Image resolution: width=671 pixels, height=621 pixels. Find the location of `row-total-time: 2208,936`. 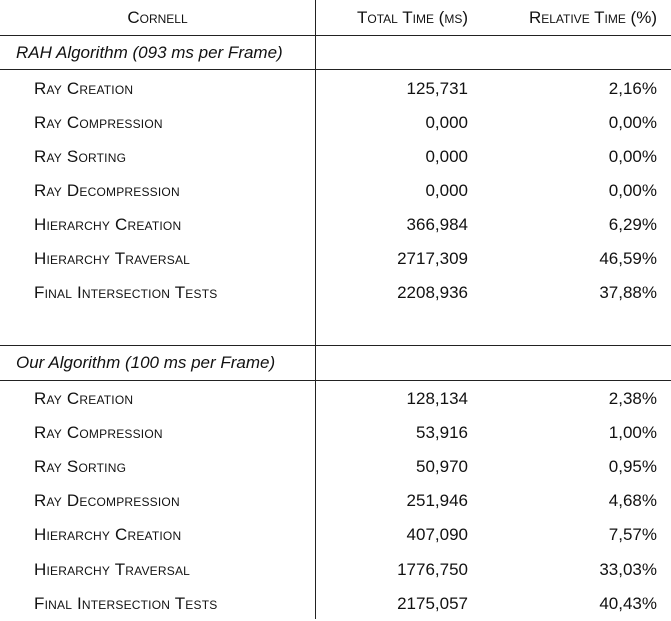

row-total-time: 2208,936 is located at coordinates (432, 292).